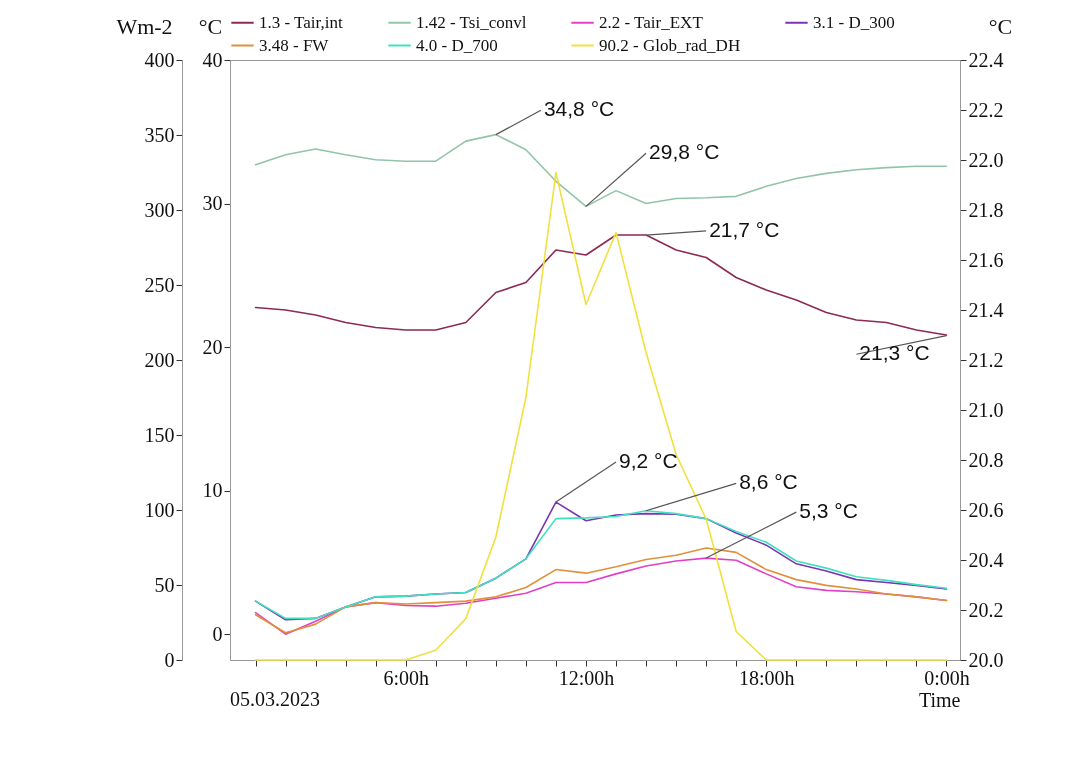 The image size is (1066, 760). I want to click on y2-tick-label: 22.0, so click(986, 159).